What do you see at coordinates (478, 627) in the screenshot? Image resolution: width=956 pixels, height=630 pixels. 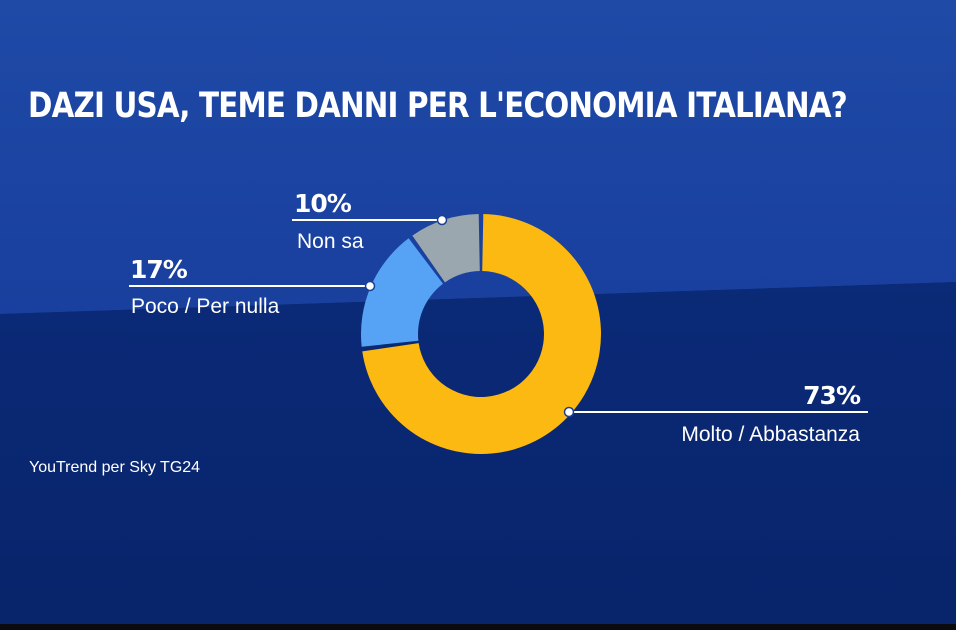 I see `bottom-bar` at bounding box center [478, 627].